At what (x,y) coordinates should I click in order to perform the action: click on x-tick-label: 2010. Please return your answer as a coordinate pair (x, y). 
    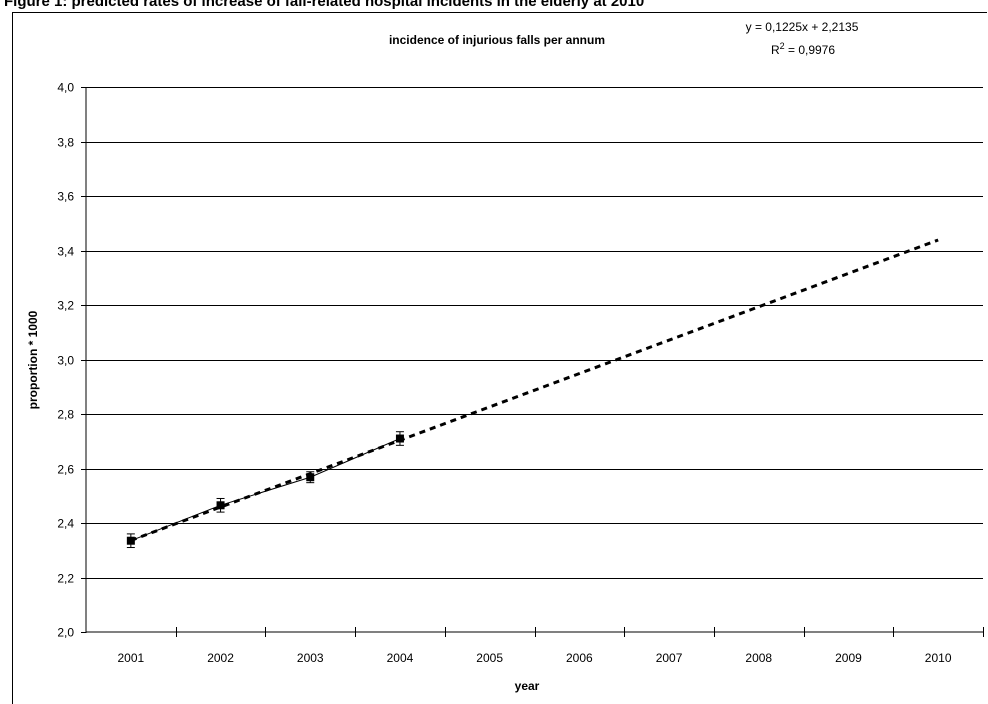
    Looking at the image, I should click on (938, 658).